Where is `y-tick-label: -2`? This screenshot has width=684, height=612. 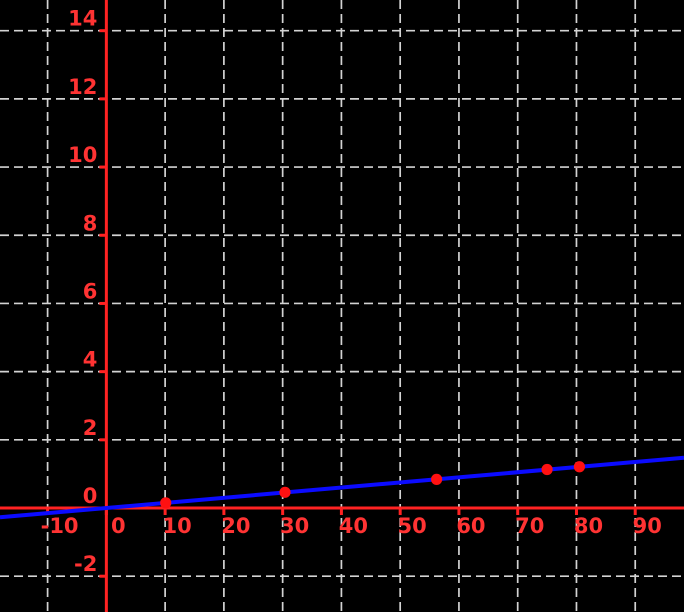
y-tick-label: -2 is located at coordinates (85, 564).